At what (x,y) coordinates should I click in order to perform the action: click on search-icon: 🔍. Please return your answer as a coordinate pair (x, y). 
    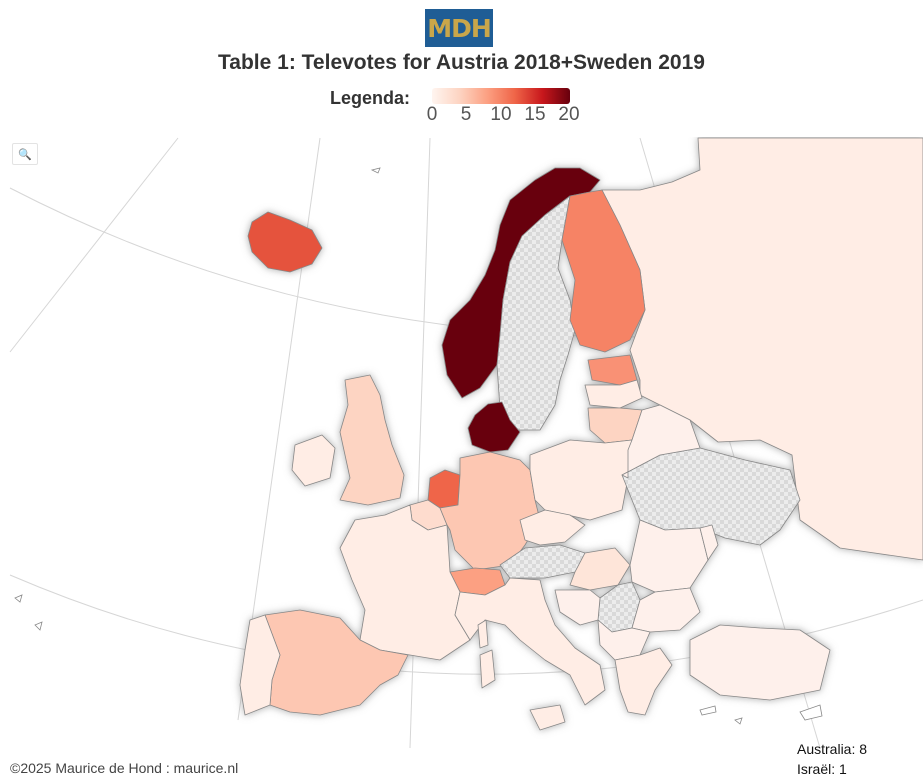
    Looking at the image, I should click on (25, 154).